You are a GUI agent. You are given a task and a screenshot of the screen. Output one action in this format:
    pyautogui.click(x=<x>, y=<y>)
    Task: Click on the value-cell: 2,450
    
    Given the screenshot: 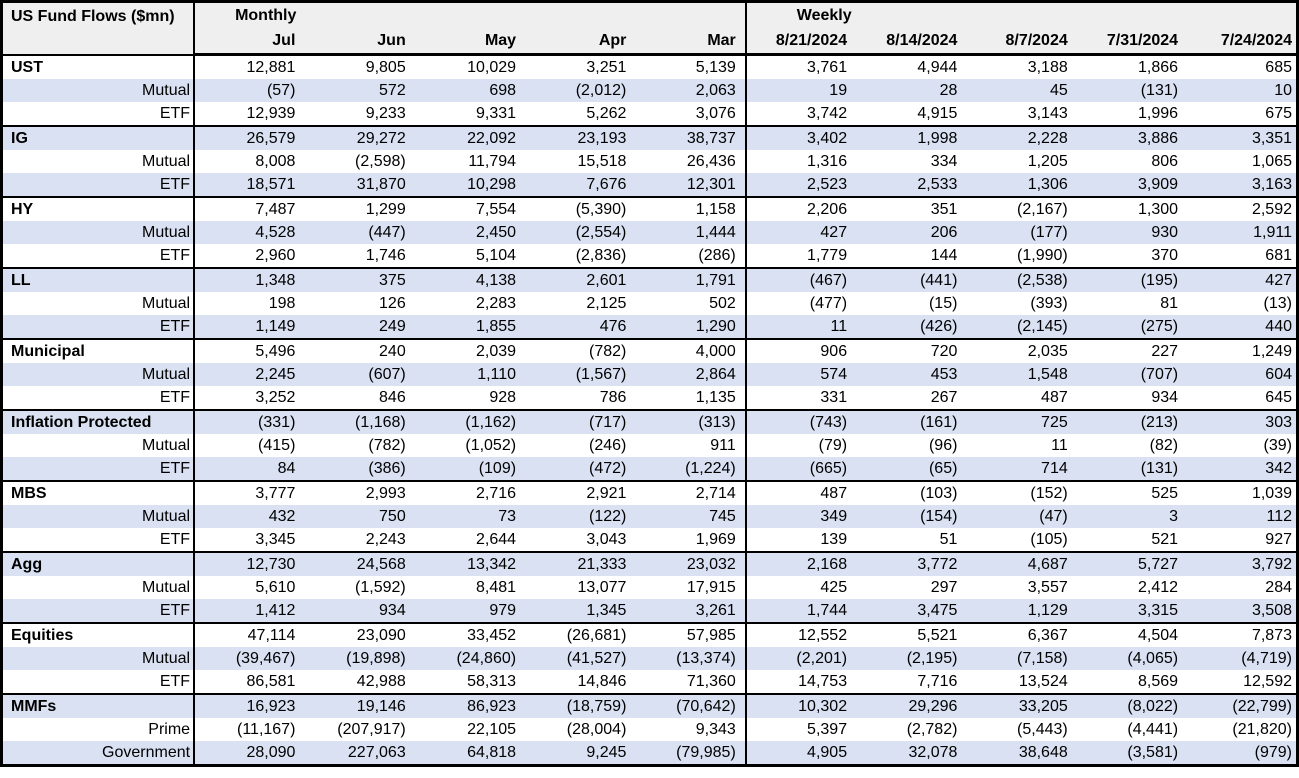 What is the action you would take?
    pyautogui.click(x=470, y=232)
    